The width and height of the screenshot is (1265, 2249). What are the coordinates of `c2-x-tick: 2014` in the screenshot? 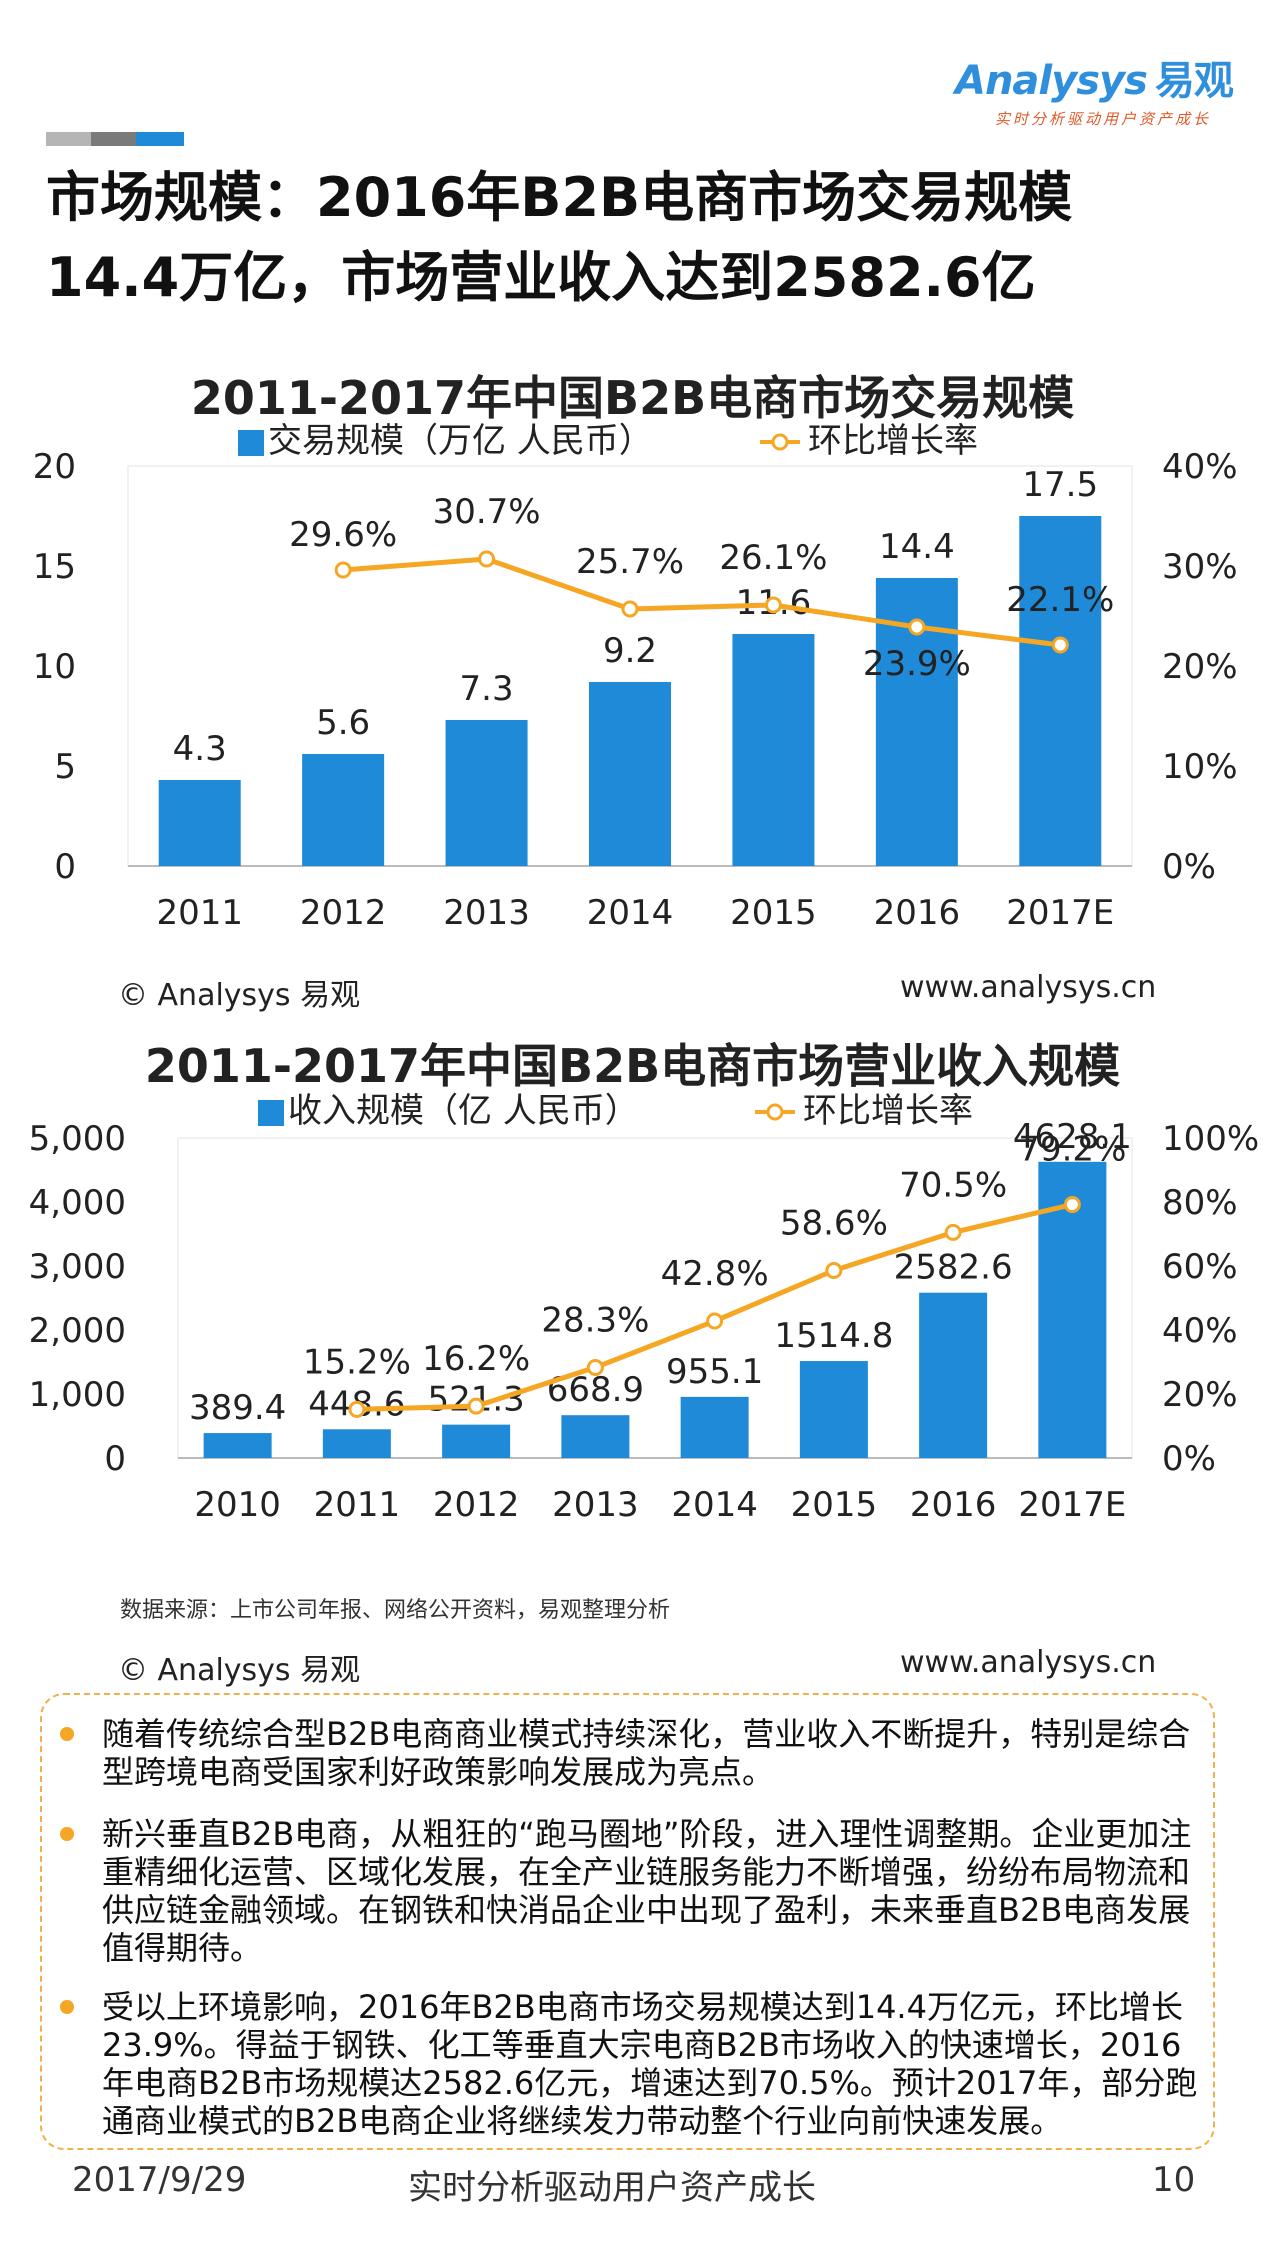 It's located at (714, 1505).